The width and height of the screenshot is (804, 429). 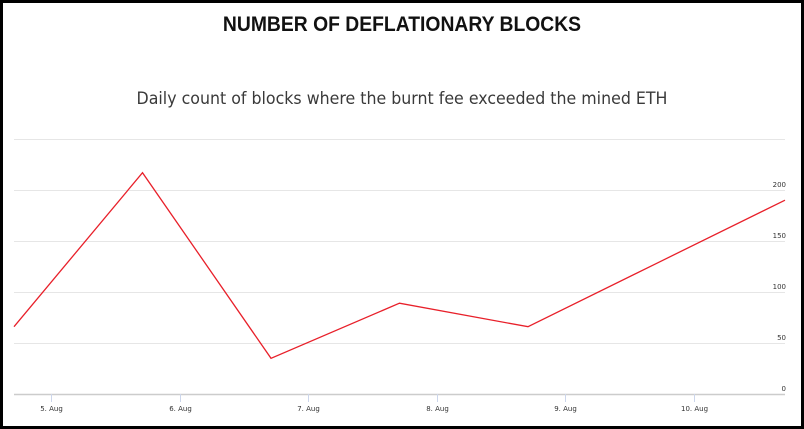 What do you see at coordinates (784, 389) in the screenshot?
I see `y-tick-label: 0` at bounding box center [784, 389].